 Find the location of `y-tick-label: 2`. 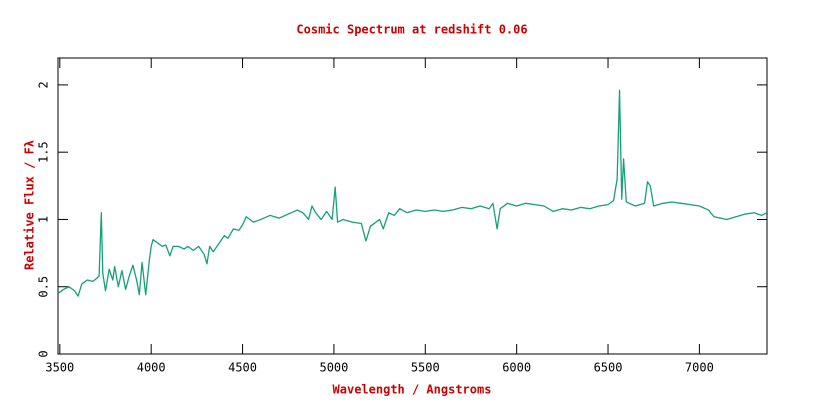

y-tick-label: 2 is located at coordinates (44, 84).